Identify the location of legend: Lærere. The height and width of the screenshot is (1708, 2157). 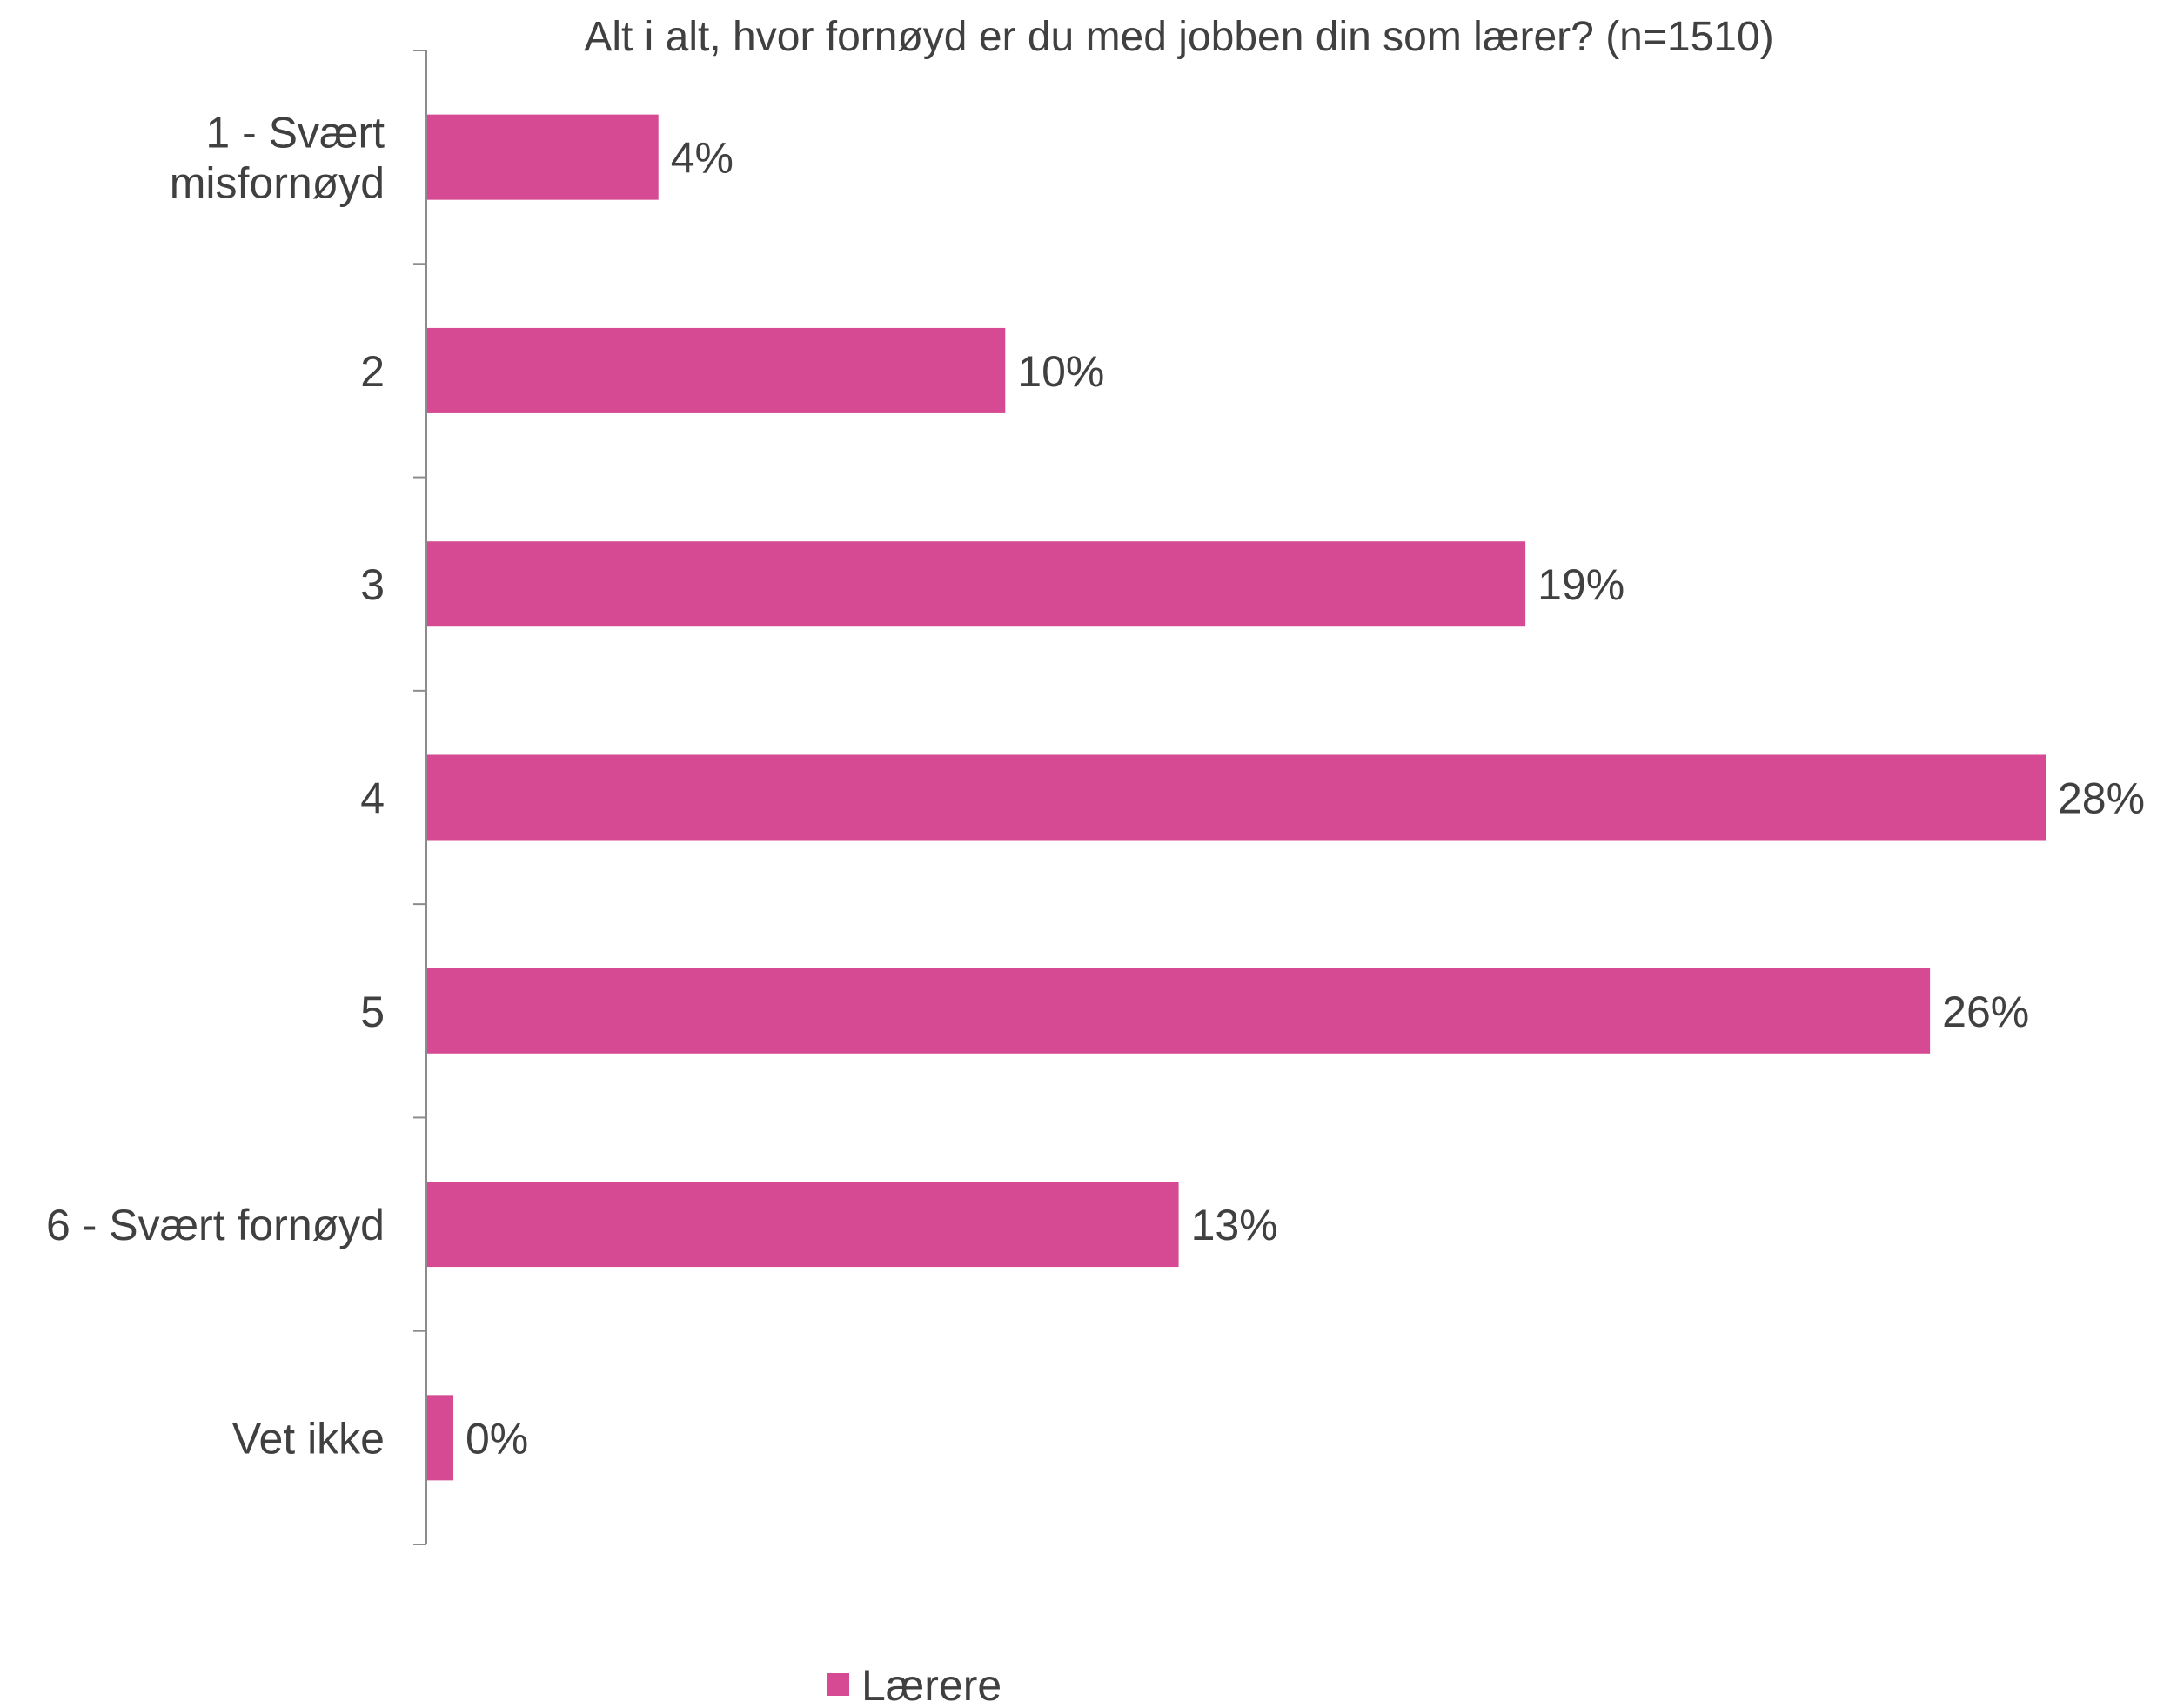
(914, 1685).